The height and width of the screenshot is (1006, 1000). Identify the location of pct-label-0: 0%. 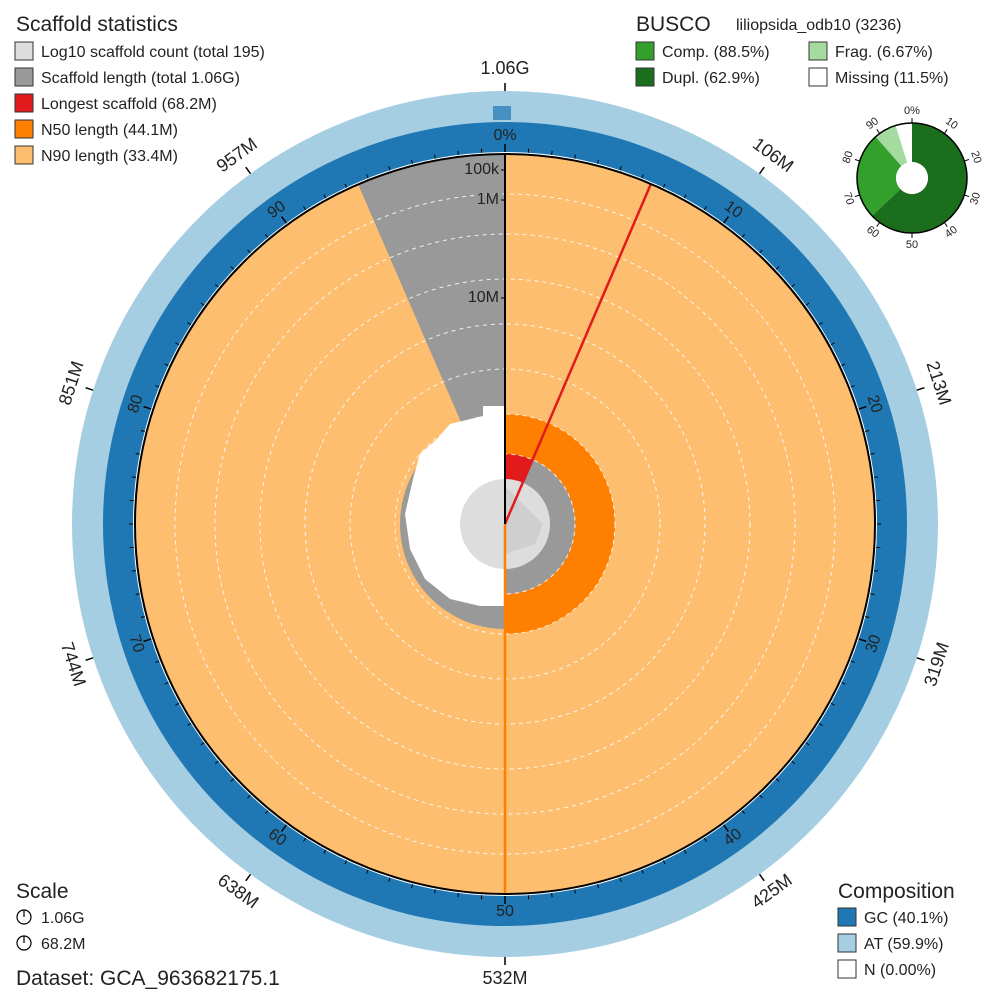
(504, 135).